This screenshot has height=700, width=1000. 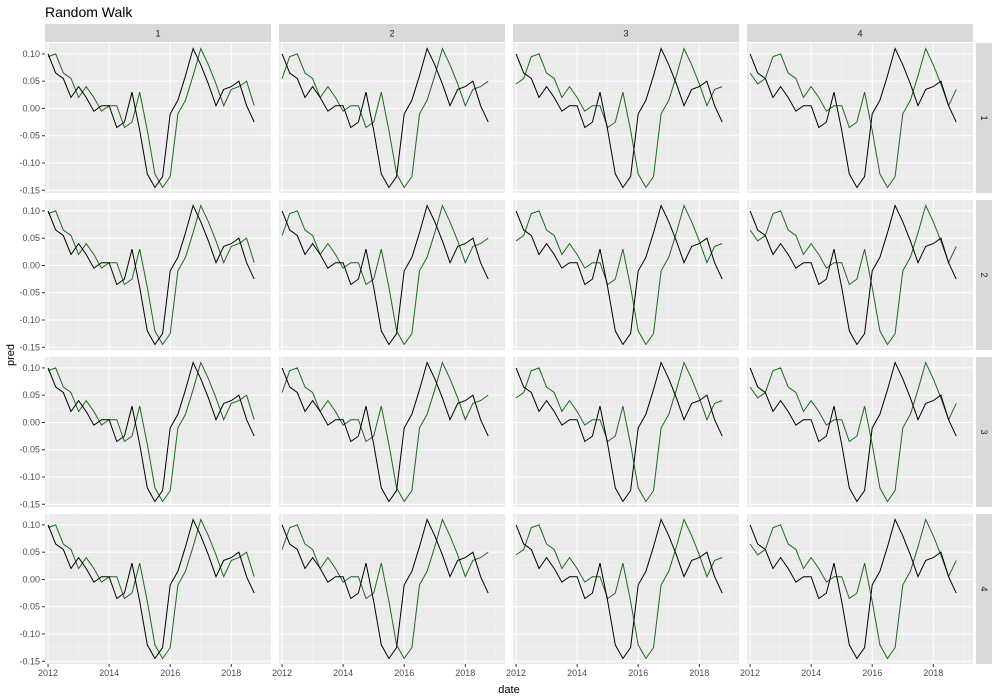 I want to click on row-strip-label: 2, so click(x=984, y=274).